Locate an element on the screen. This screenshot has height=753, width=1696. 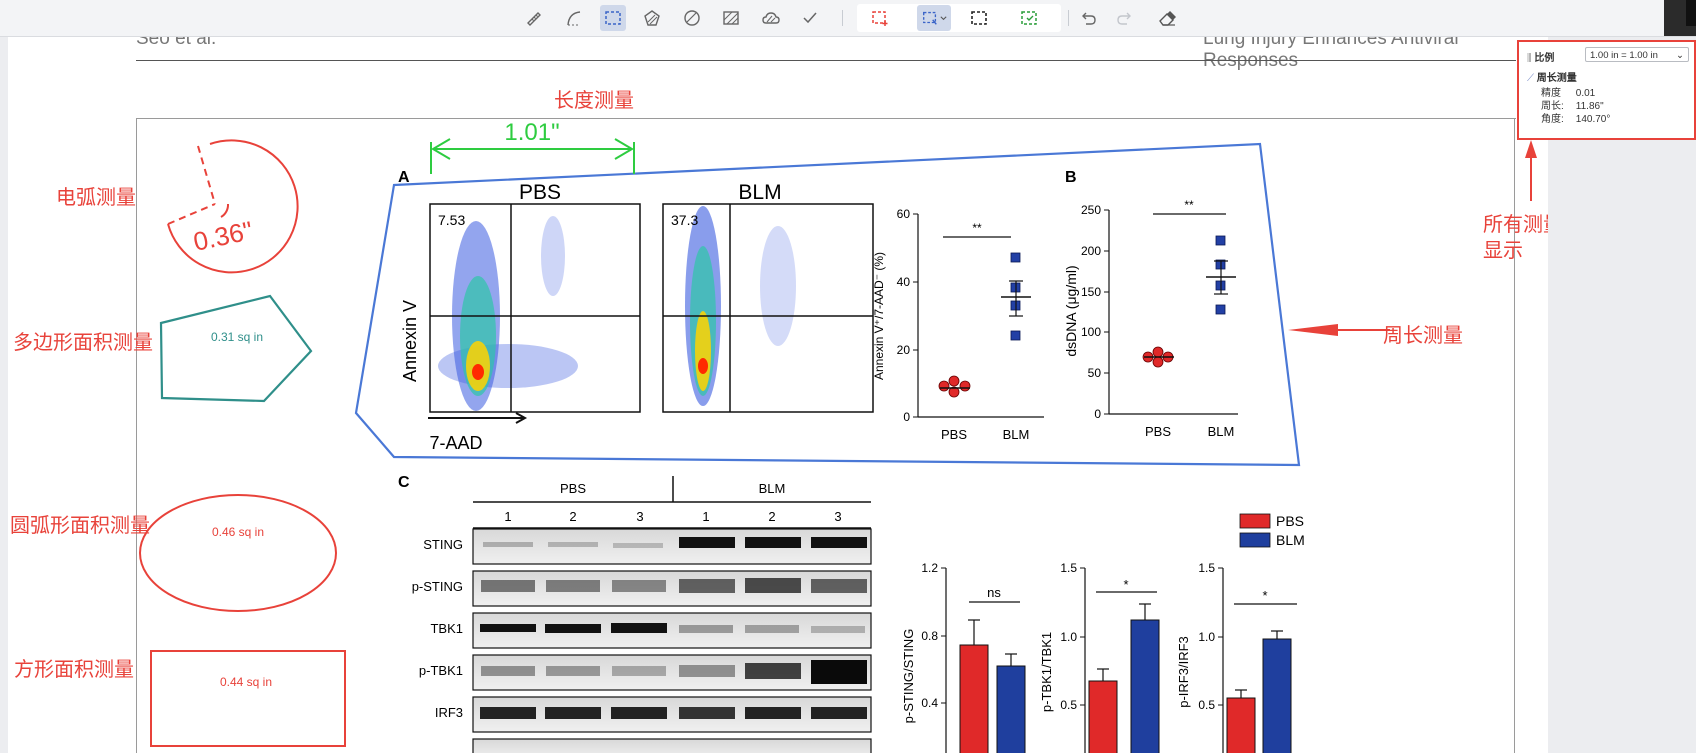
blot-strip-tbk1 is located at coordinates (672, 630).